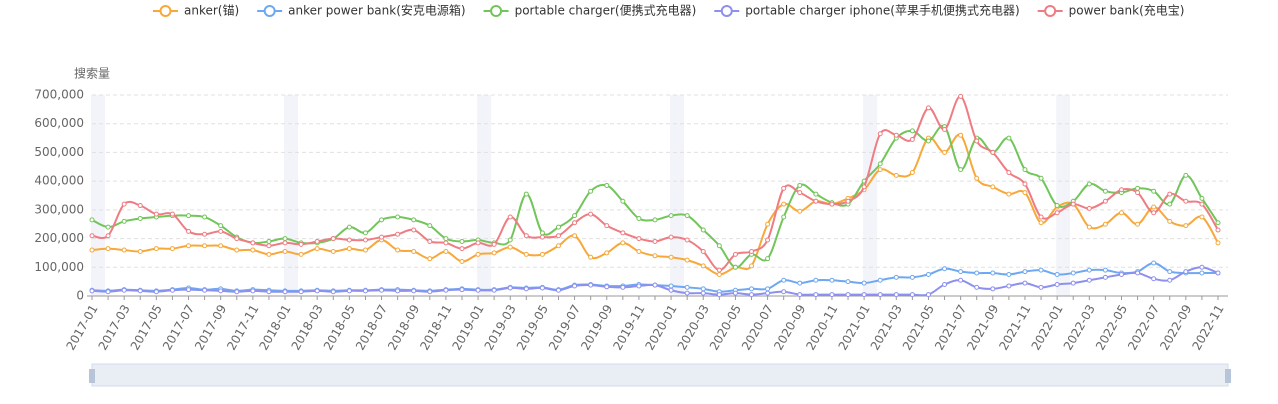 This screenshot has height=404, width=1278. Describe the element at coordinates (361, 10) in the screenshot. I see `legend-item: anker power bank(安克电源箱)` at that location.